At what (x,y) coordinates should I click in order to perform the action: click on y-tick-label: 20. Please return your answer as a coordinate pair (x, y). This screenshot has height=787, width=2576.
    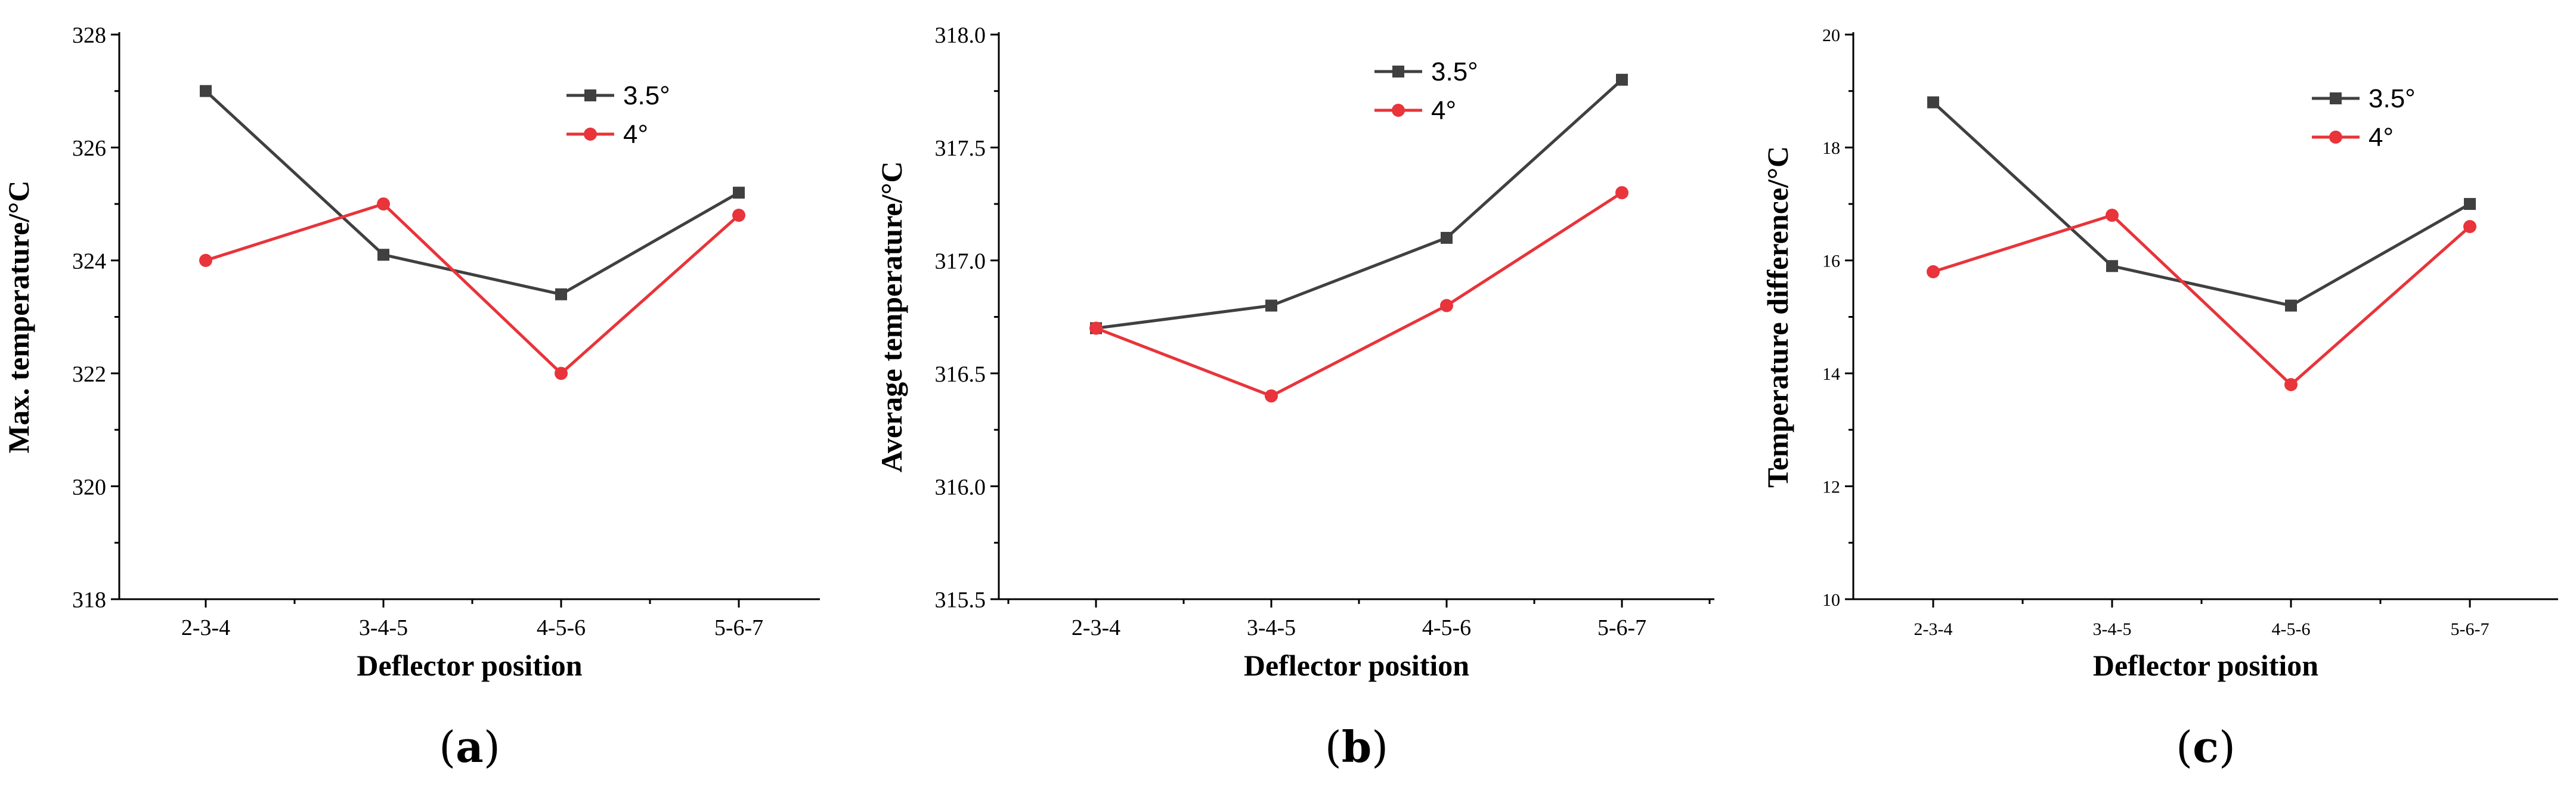
    Looking at the image, I should click on (1831, 35).